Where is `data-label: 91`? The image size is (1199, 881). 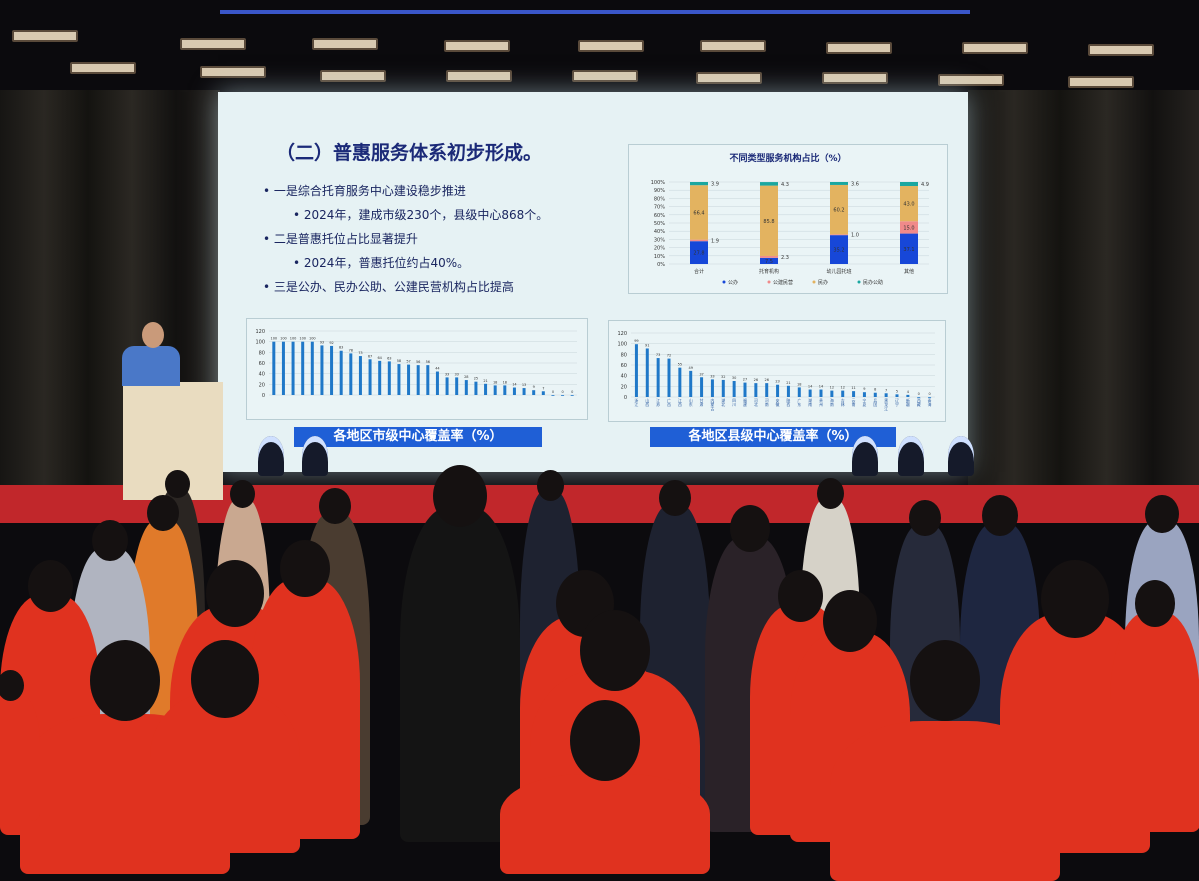
data-label: 91 is located at coordinates (647, 345).